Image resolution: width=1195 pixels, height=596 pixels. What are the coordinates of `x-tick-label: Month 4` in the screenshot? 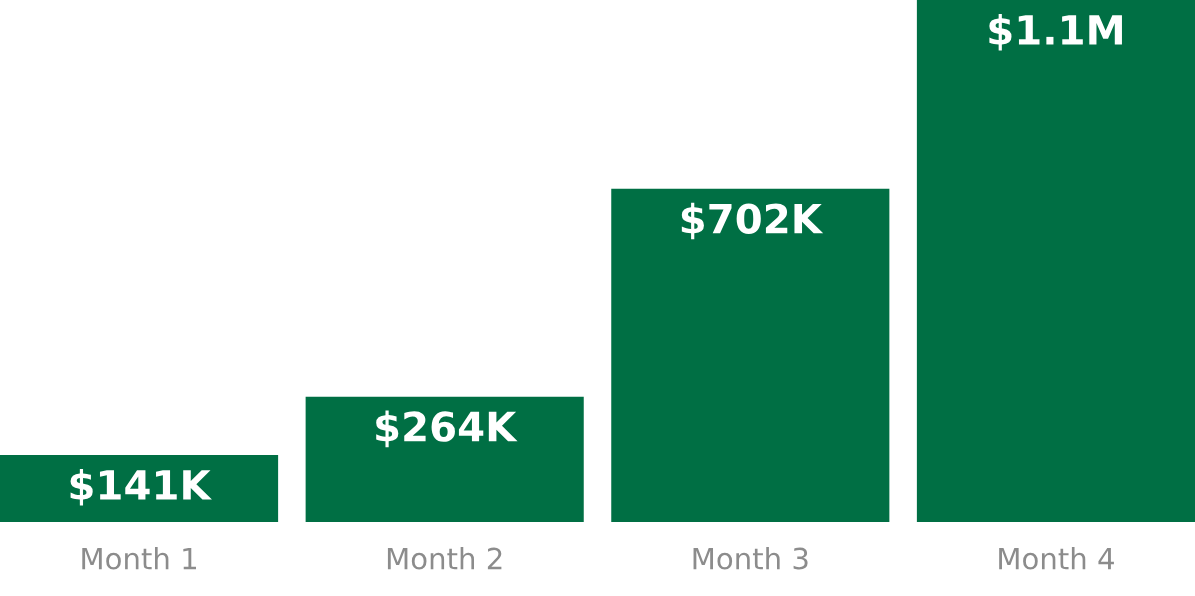 It's located at (1056, 558).